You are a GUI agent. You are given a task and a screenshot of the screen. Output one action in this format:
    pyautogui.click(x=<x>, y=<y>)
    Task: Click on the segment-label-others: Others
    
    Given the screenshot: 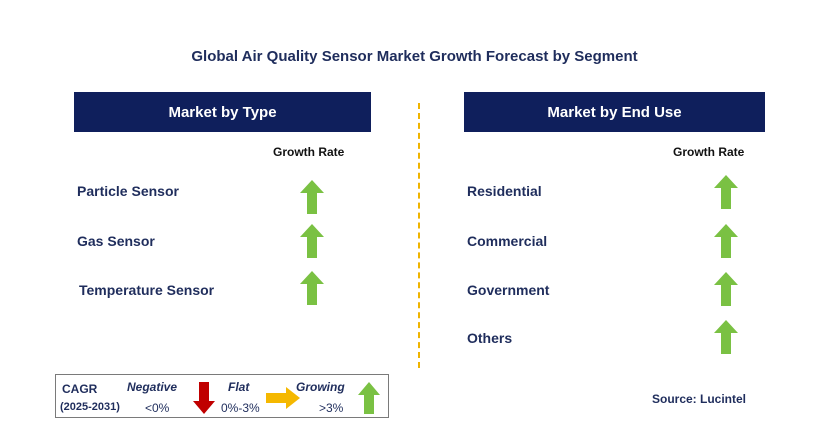 What is the action you would take?
    pyautogui.click(x=490, y=338)
    